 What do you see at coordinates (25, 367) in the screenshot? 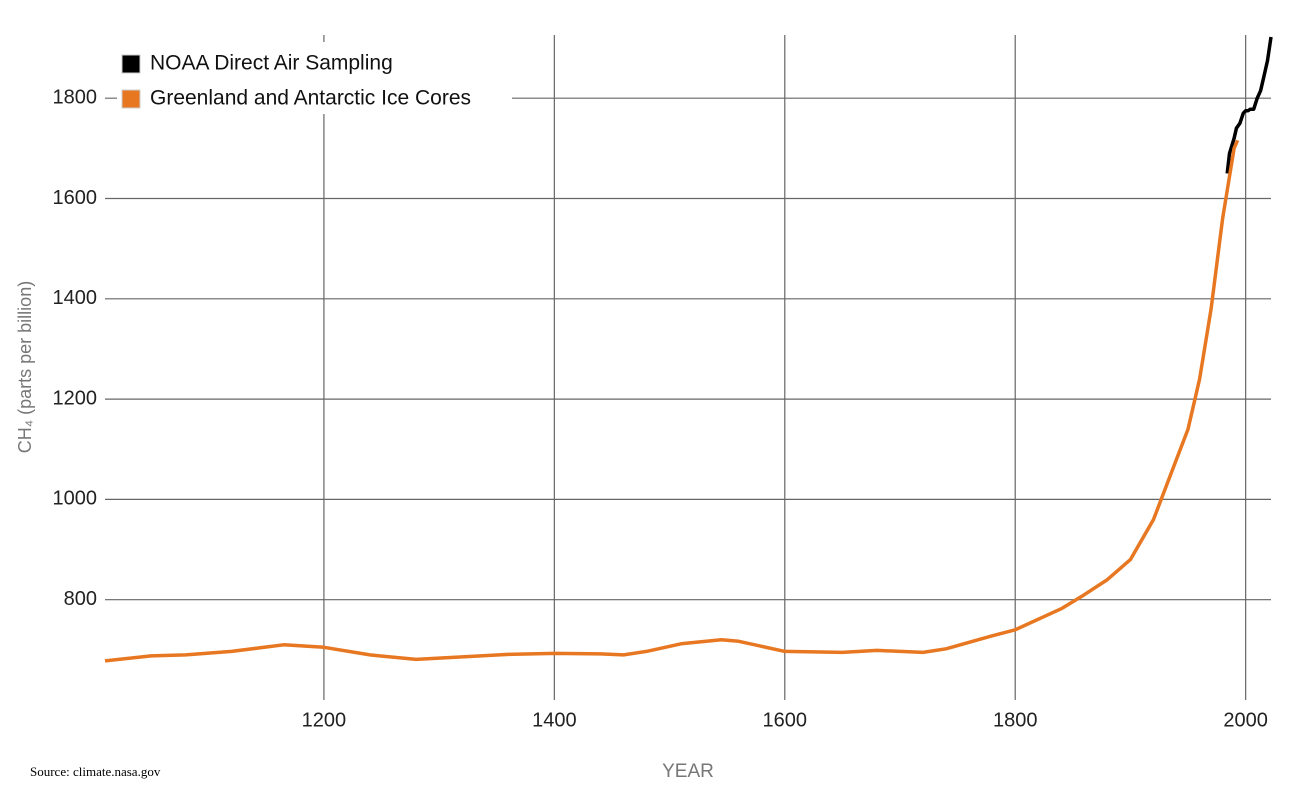
I see `y-axis-label: CH₄ (parts per billion)` at bounding box center [25, 367].